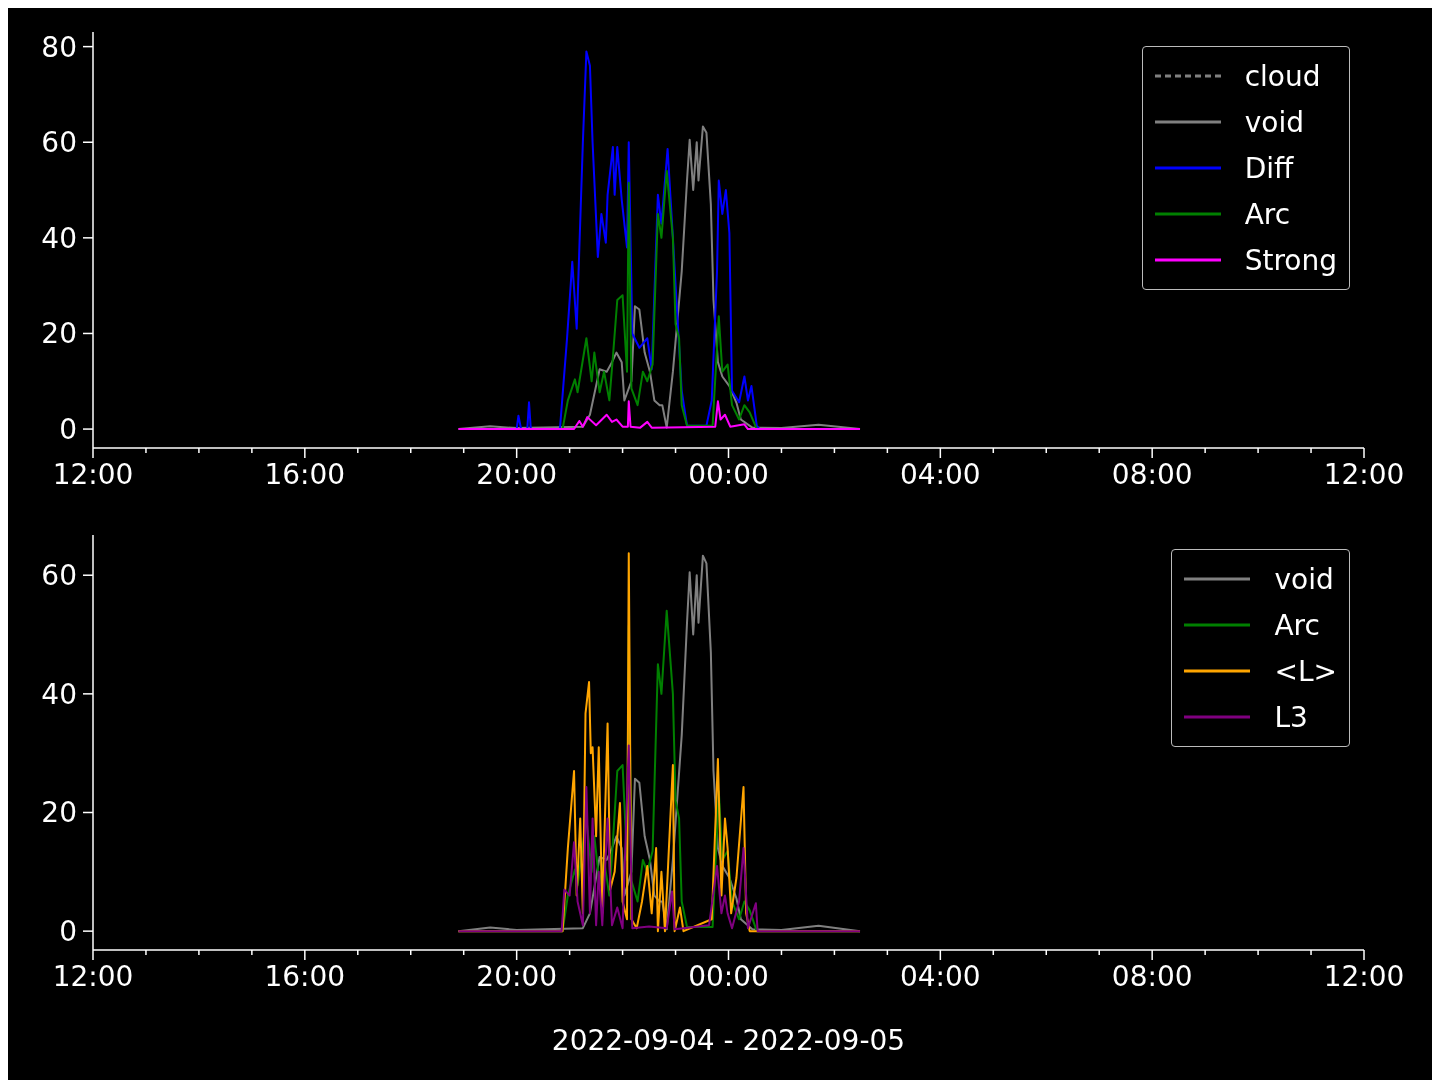 The width and height of the screenshot is (1440, 1080). Describe the element at coordinates (59, 47) in the screenshot. I see `y-tick-label: 80` at that location.